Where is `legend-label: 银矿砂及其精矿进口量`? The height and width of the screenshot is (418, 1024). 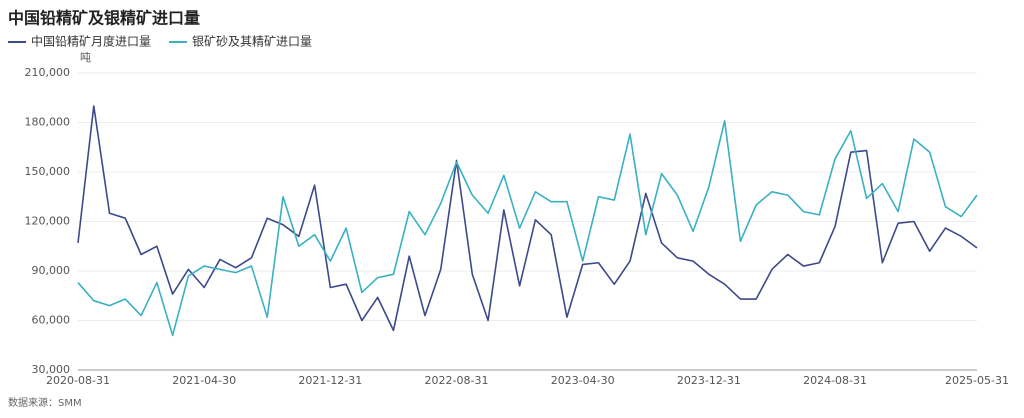
legend-label: 银矿砂及其精矿进口量 is located at coordinates (252, 42).